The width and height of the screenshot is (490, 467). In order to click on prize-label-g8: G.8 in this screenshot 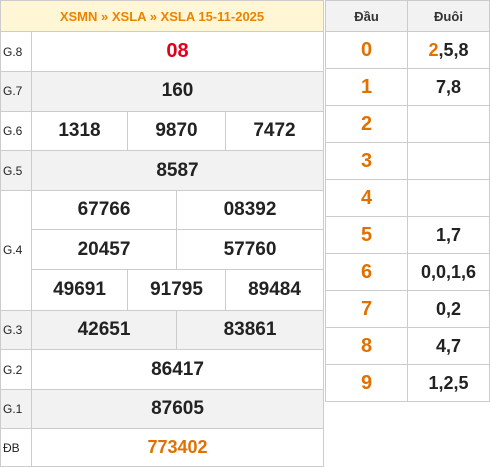, I will do `click(16, 52)`.